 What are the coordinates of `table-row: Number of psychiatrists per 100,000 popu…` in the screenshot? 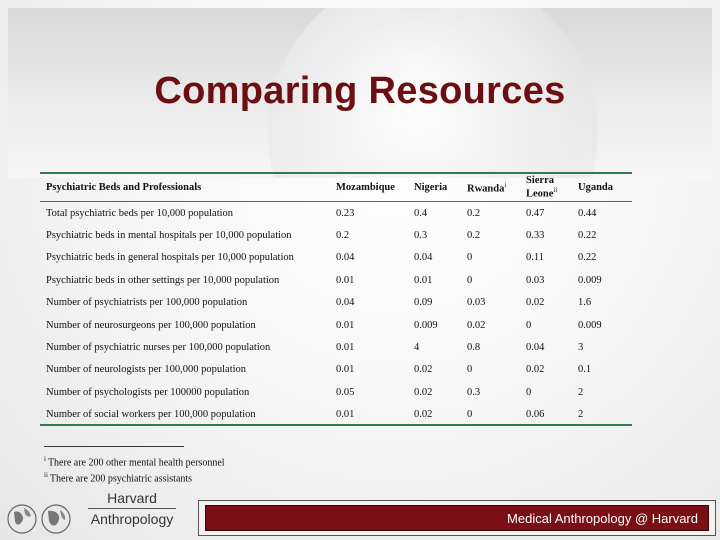 It's located at (336, 303).